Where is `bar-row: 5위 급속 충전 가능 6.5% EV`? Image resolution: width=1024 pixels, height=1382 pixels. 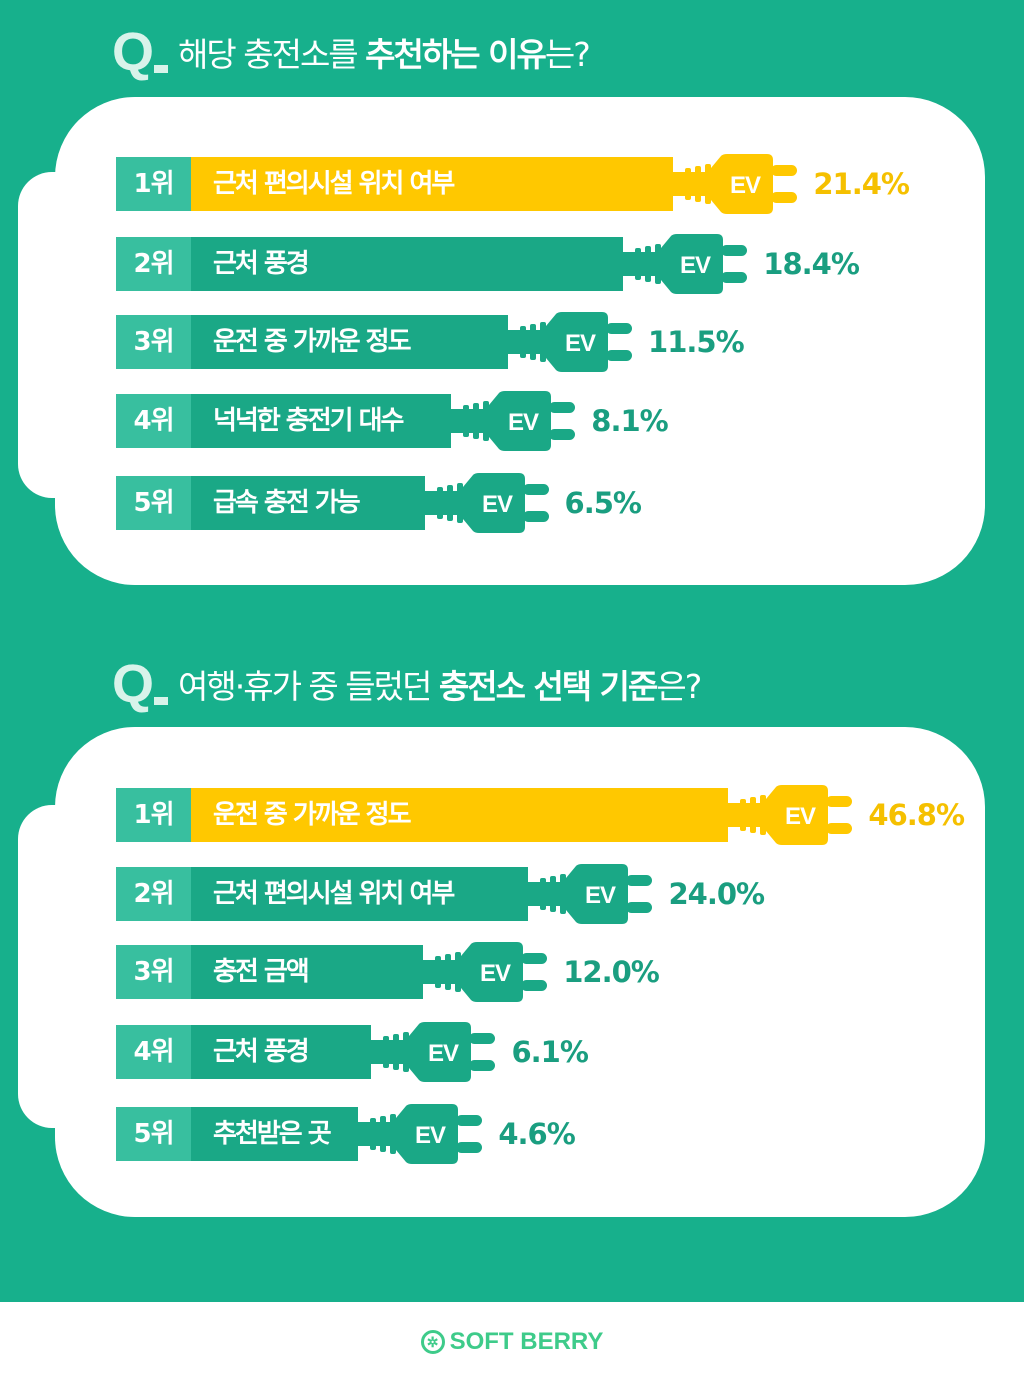
bar-row: 5위 급속 충전 가능 6.5% EV is located at coordinates (566, 503).